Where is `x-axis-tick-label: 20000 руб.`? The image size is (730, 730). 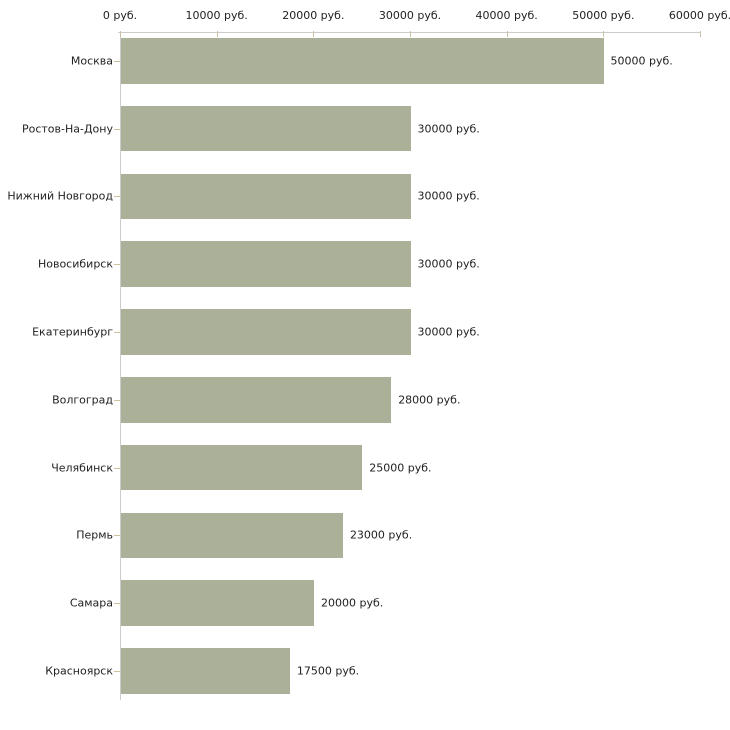 x-axis-tick-label: 20000 руб. is located at coordinates (313, 15).